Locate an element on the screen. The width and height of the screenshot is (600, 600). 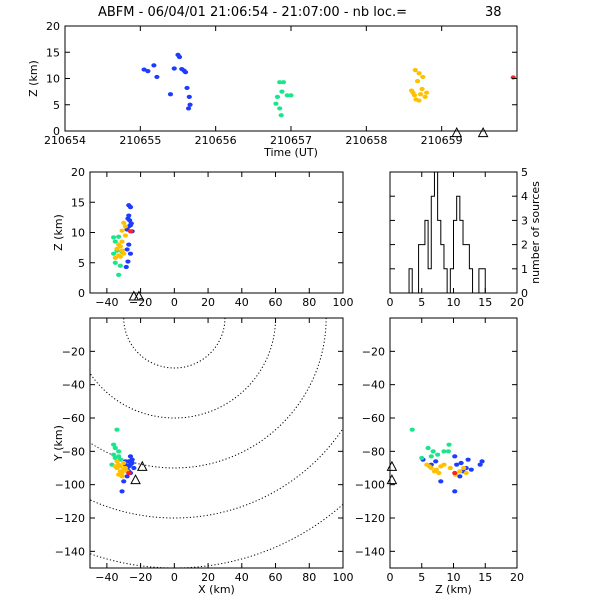
y-tick-label: 5 is located at coordinates (524, 172).